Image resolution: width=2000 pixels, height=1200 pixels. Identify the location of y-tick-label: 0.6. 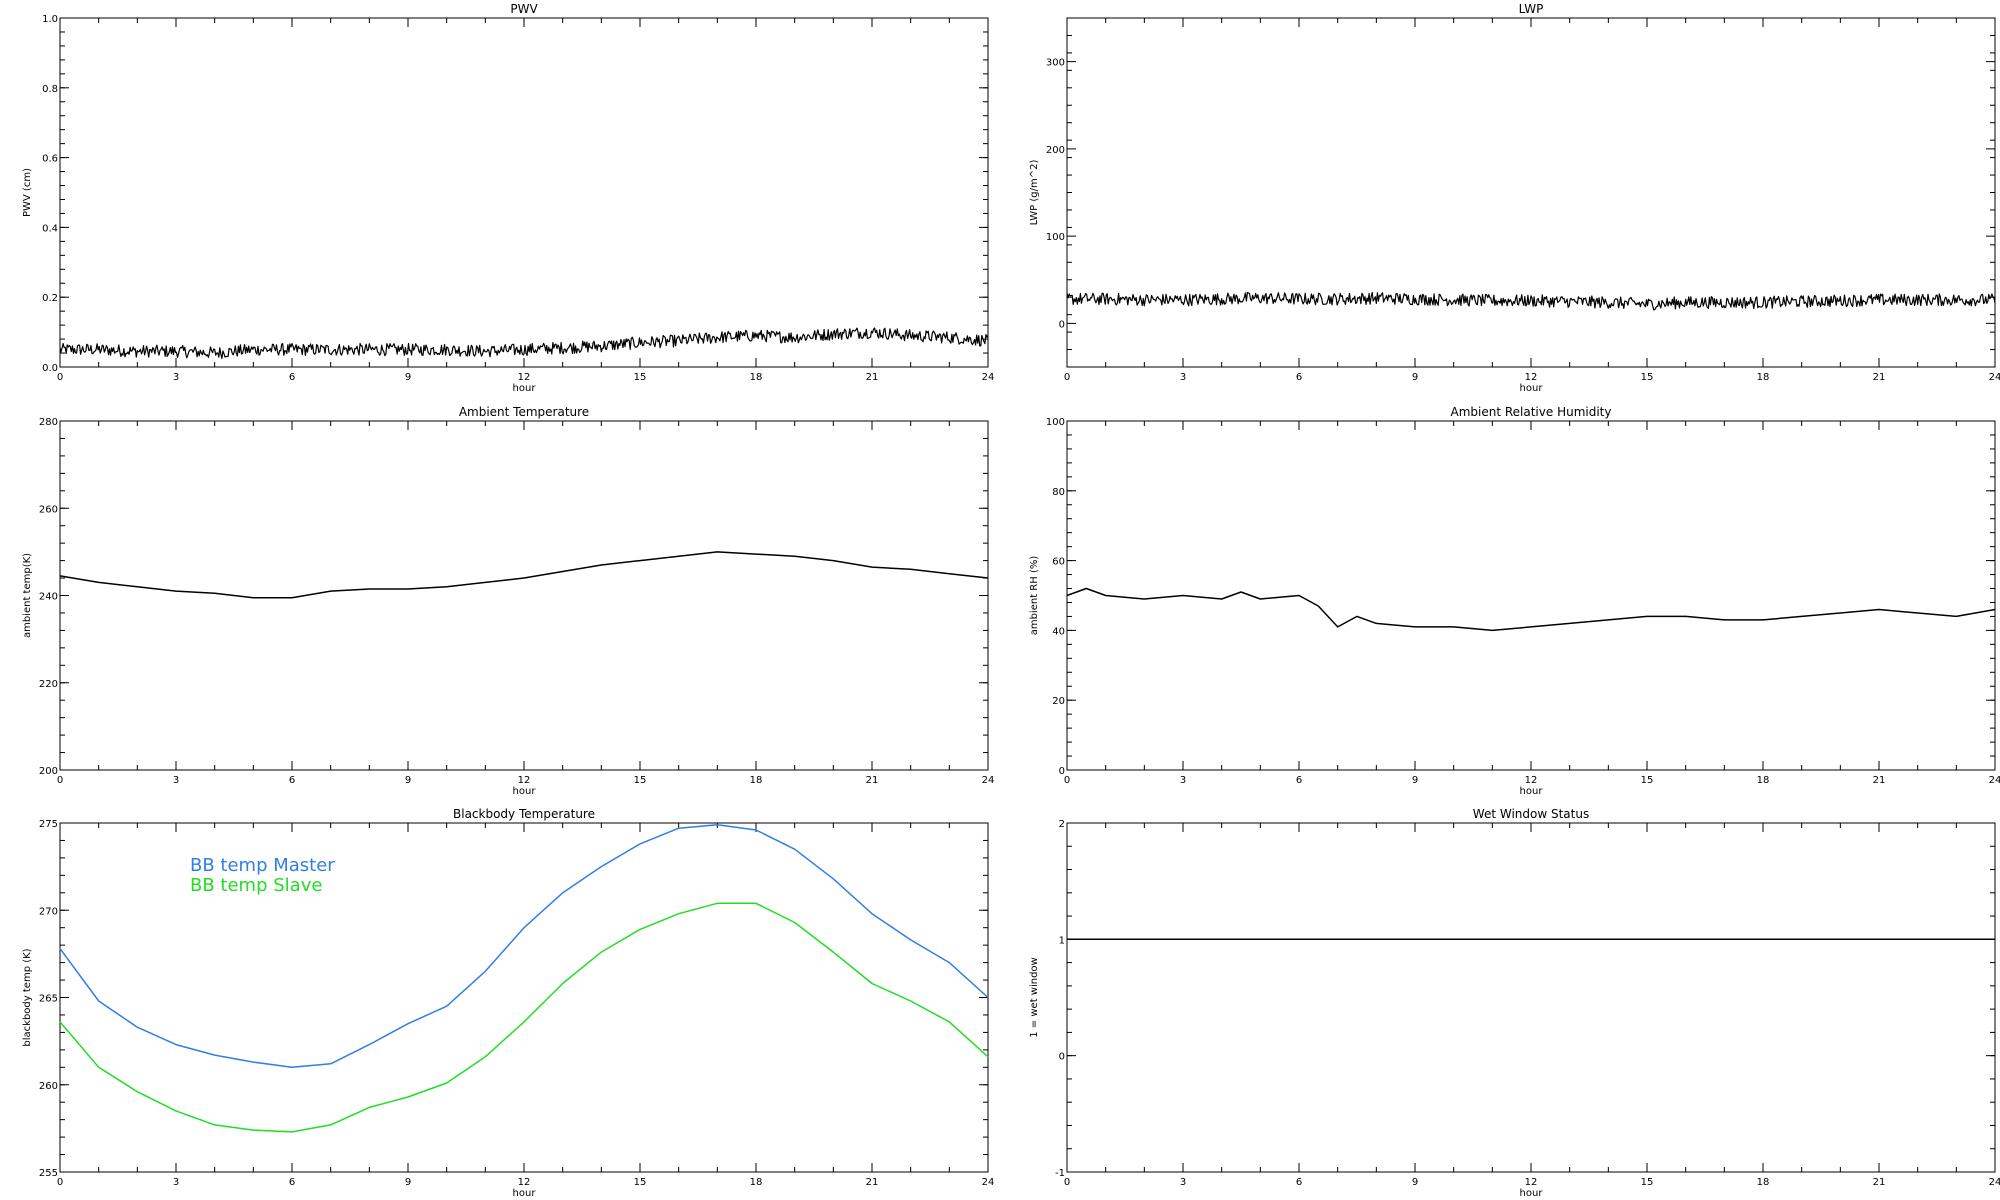
(50, 159).